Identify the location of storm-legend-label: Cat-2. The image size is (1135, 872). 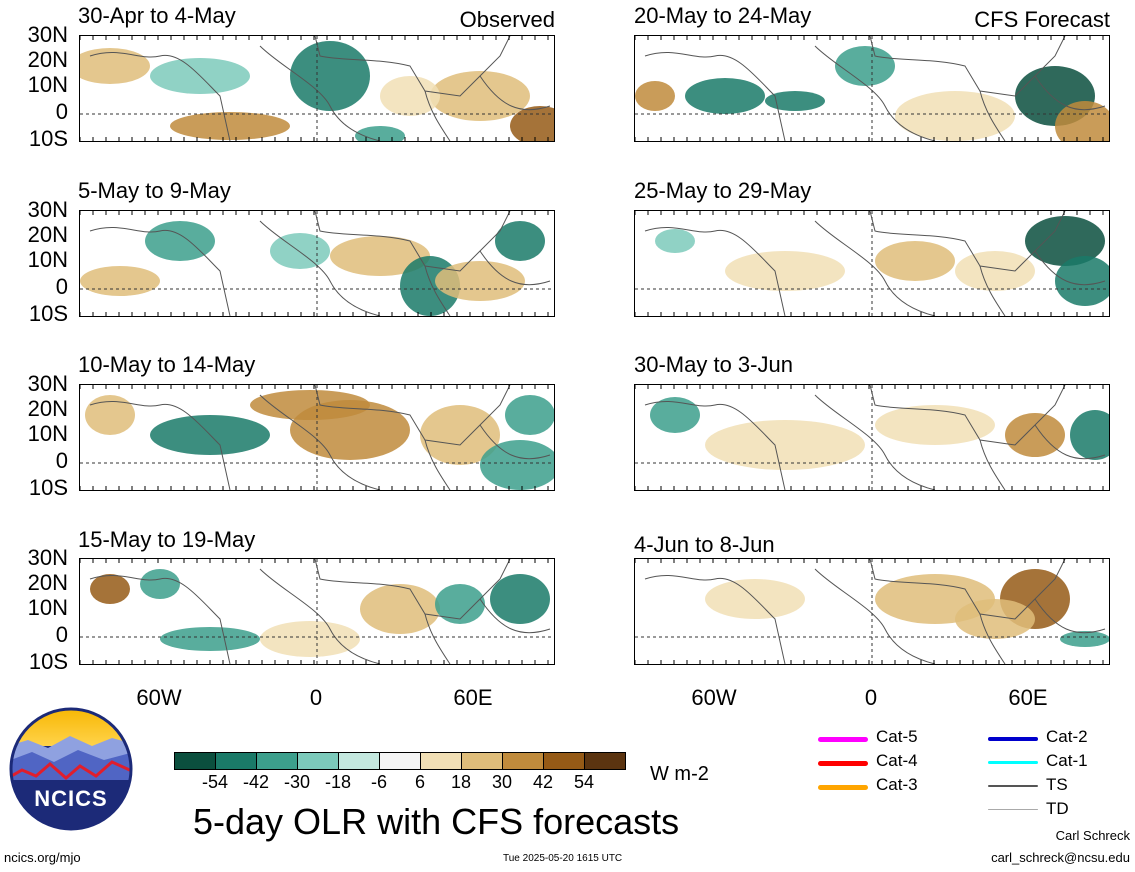
(1067, 736).